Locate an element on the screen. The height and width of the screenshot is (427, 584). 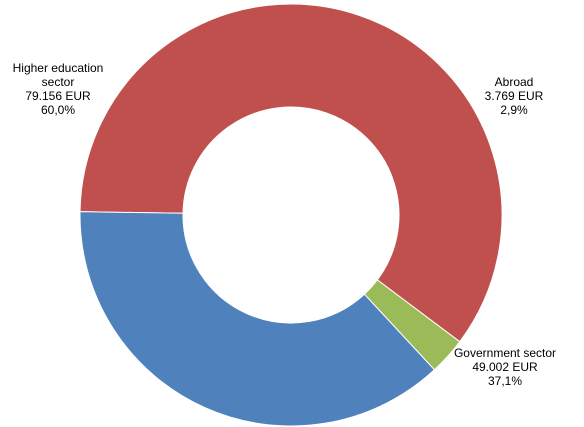
label-higher-education-sector: Higher education sector 79.156 EUR 60,0% is located at coordinates (58, 89).